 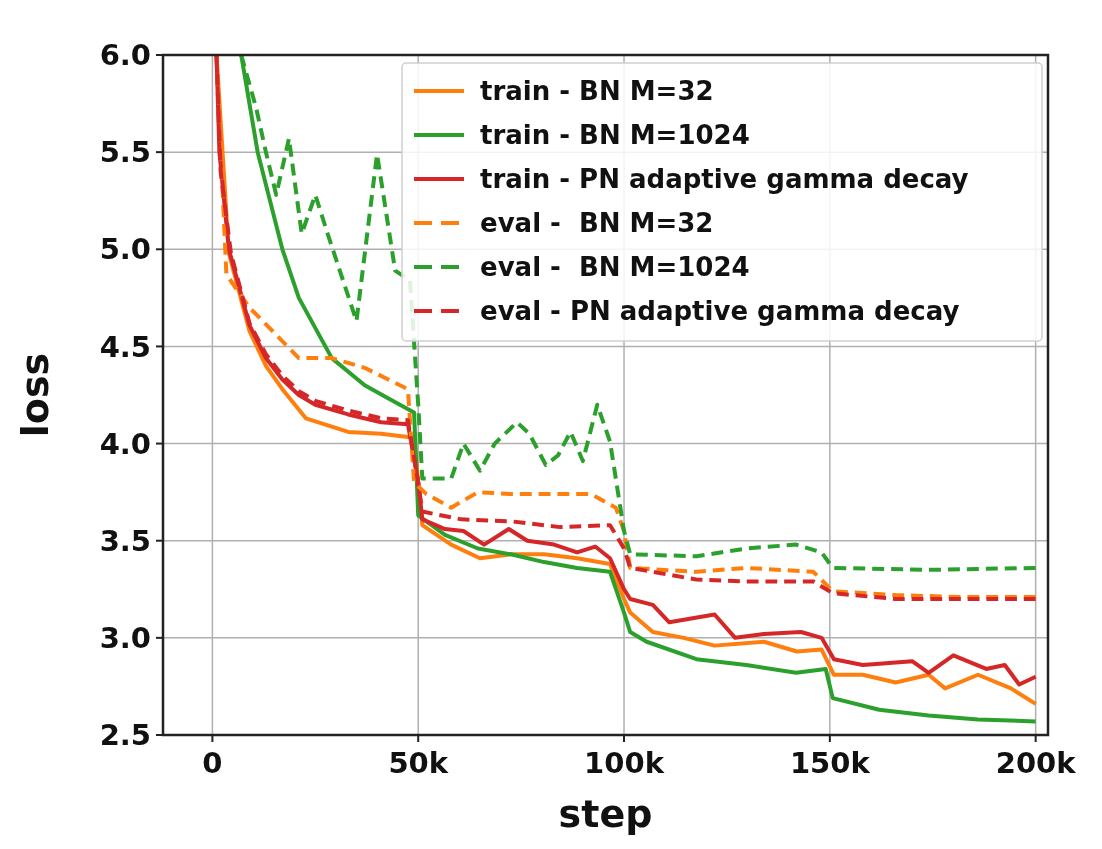 What do you see at coordinates (125, 249) in the screenshot?
I see `y-tick-label: 5.0` at bounding box center [125, 249].